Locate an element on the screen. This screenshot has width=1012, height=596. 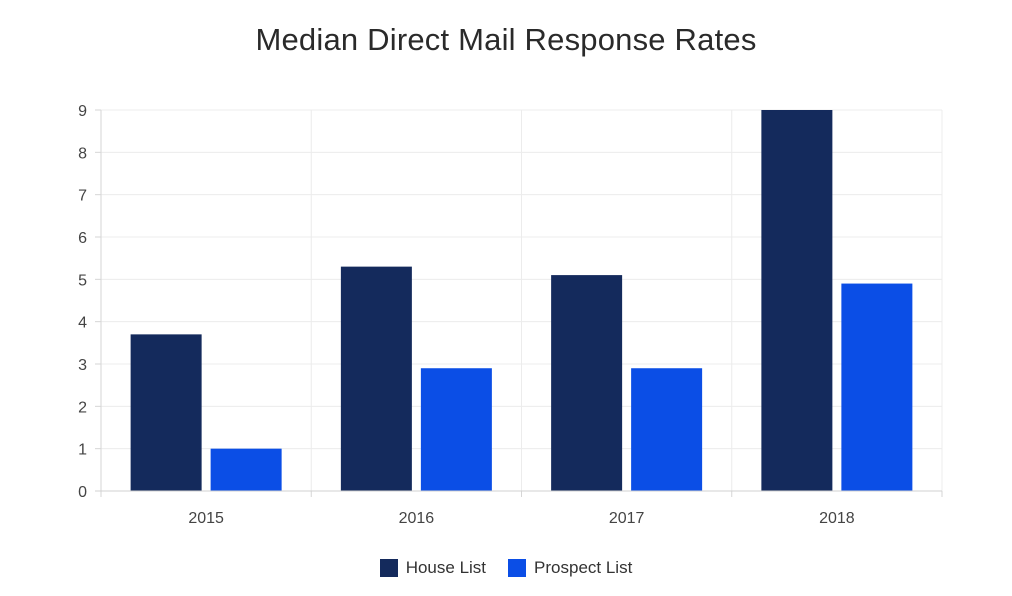
legend: House List Prospect List is located at coordinates (506, 568).